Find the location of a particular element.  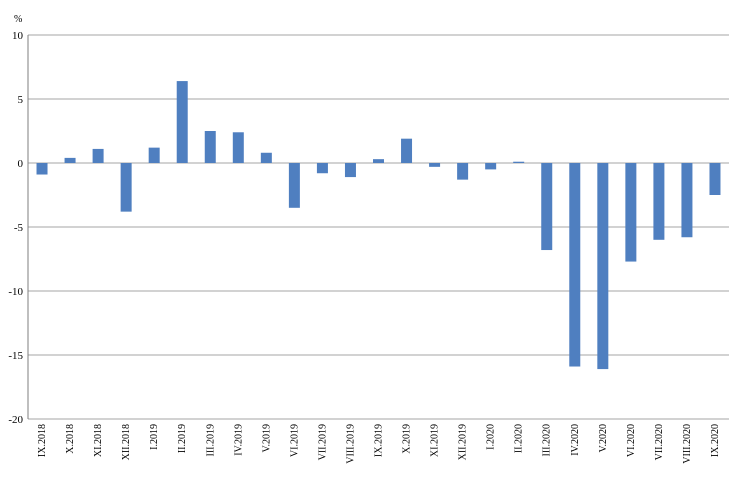

x-tick-label: III.2020 is located at coordinates (547, 440).